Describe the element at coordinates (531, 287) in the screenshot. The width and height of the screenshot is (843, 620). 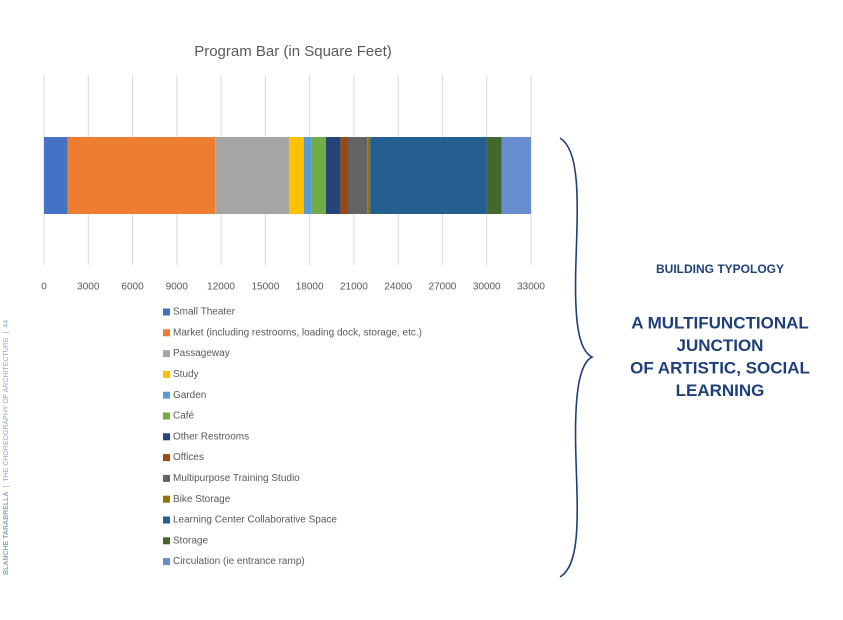
I see `x-tick-label: 33000` at that location.